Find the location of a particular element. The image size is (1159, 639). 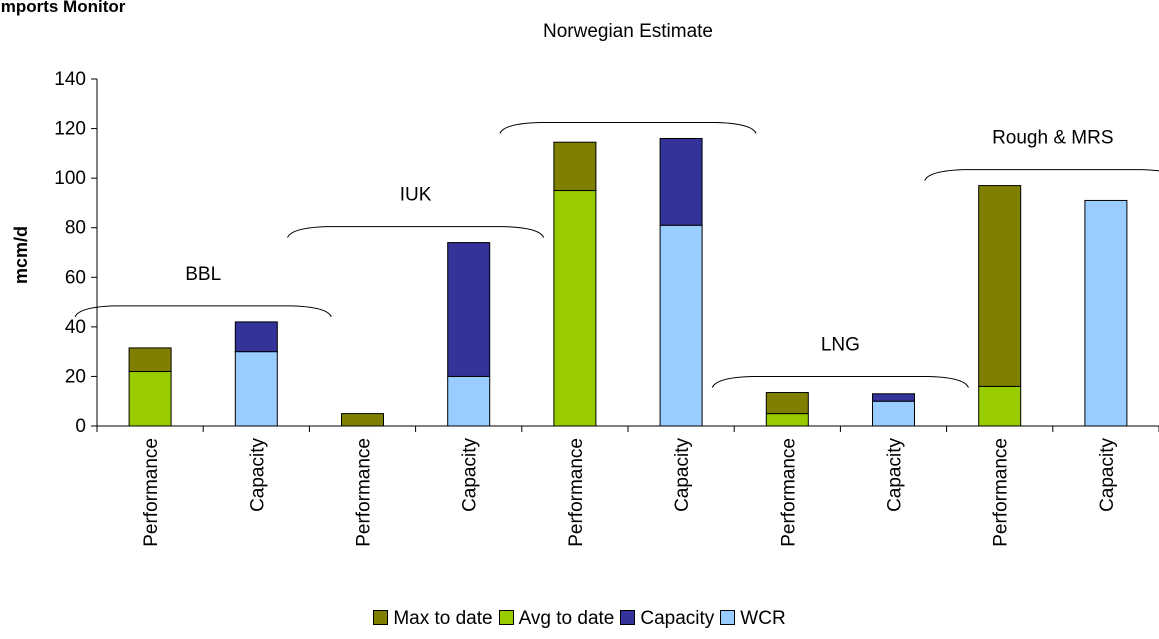

legend-item: Avg to date is located at coordinates (556, 619).